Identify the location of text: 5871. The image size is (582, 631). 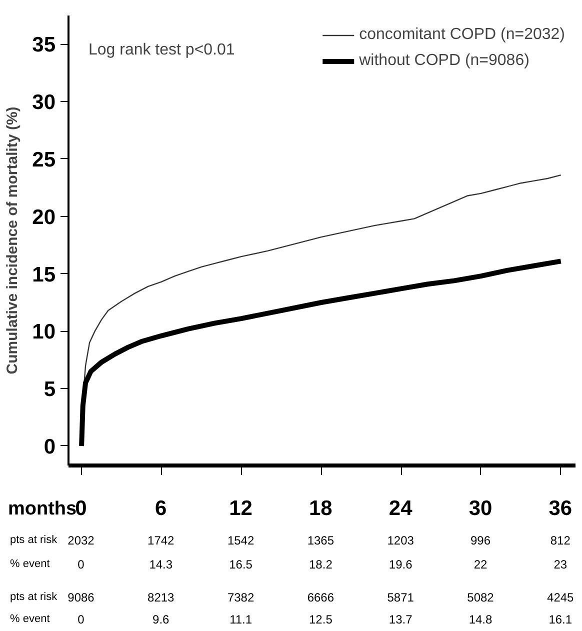
(400, 597).